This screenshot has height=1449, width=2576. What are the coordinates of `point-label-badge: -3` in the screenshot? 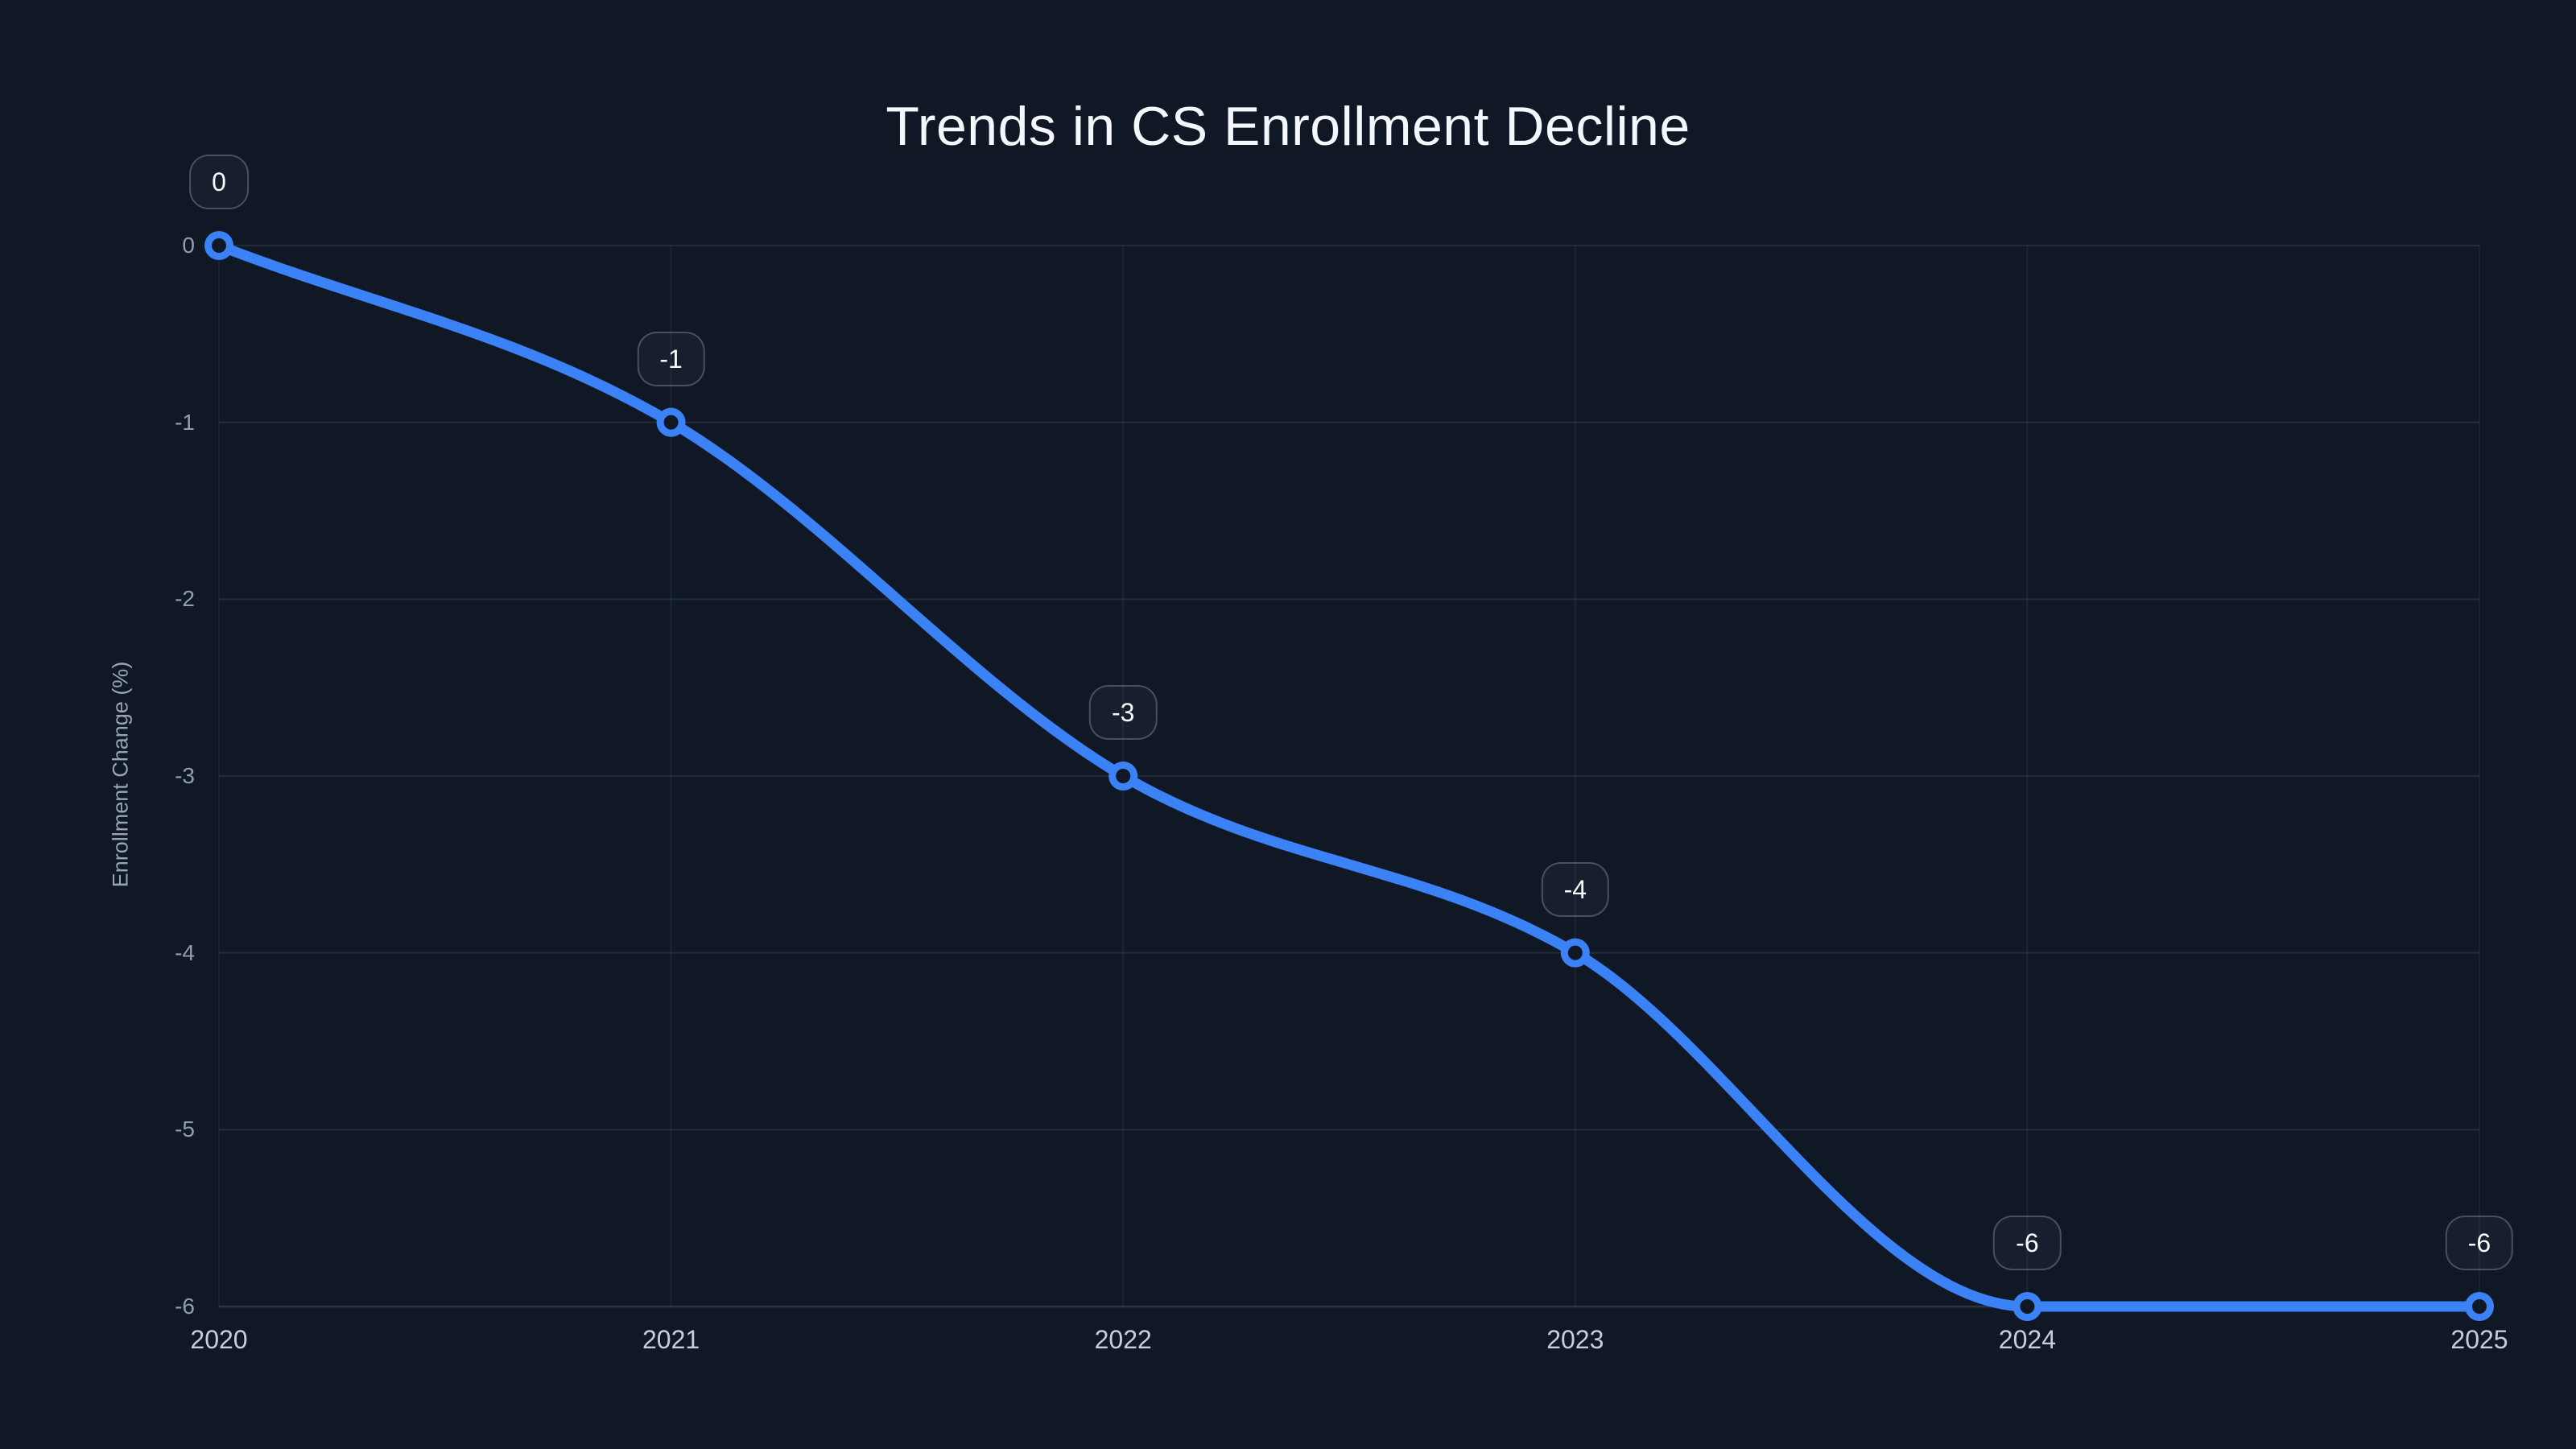 It's located at (1123, 712).